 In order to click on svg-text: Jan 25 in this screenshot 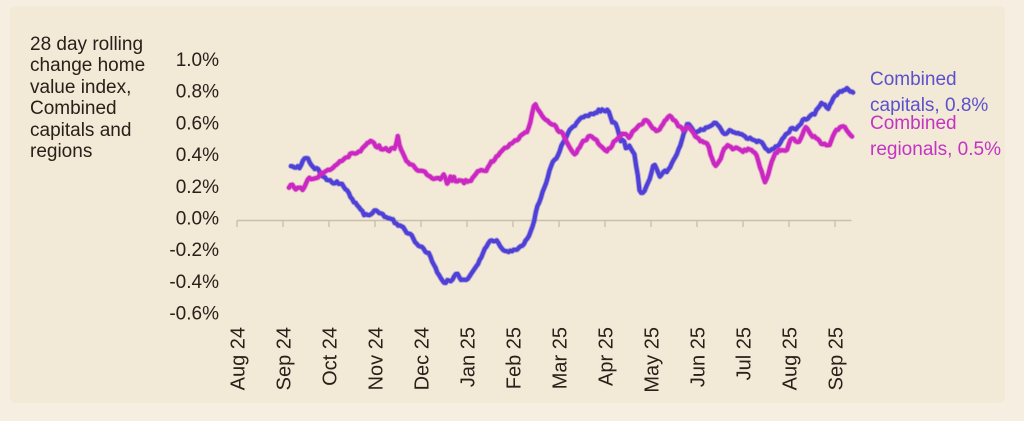, I will do `click(468, 357)`.